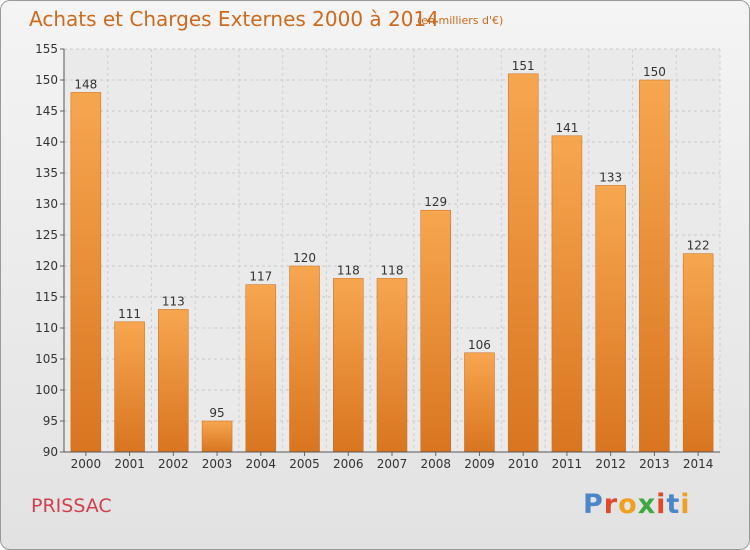 The width and height of the screenshot is (750, 550). Describe the element at coordinates (435, 202) in the screenshot. I see `data-label-2008: 129` at that location.